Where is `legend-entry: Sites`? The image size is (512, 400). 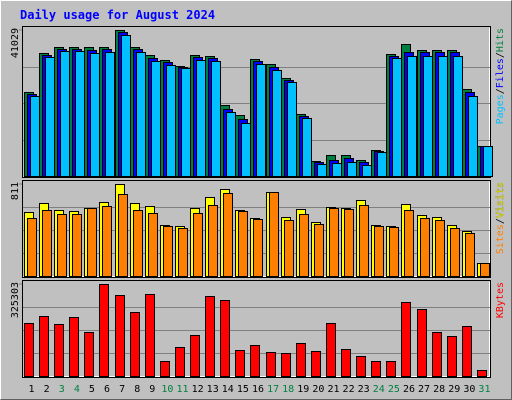 legend-entry: Sites is located at coordinates (500, 239).